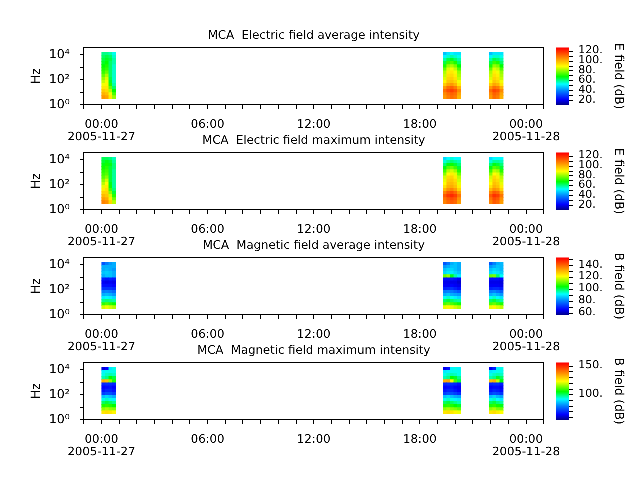 The image size is (640, 480). Describe the element at coordinates (314, 349) in the screenshot. I see `chart-title: MCA Magnetic field maximum intensity` at that location.